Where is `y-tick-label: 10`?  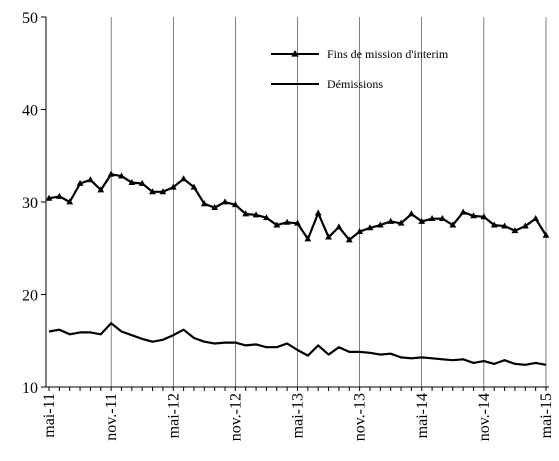
y-tick-label: 10 is located at coordinates (30, 388).